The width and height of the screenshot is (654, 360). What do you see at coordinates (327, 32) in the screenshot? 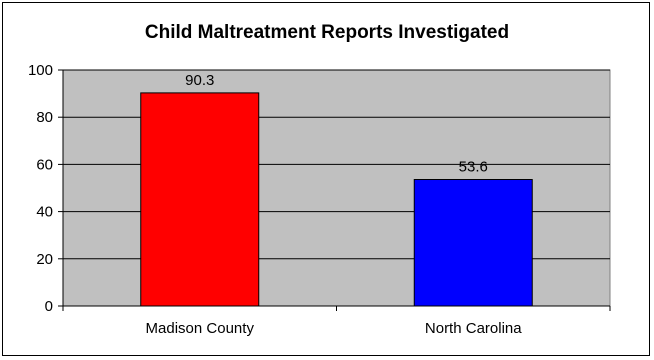
I see `chart-title: Child Maltreatment Reports Investigated` at bounding box center [327, 32].